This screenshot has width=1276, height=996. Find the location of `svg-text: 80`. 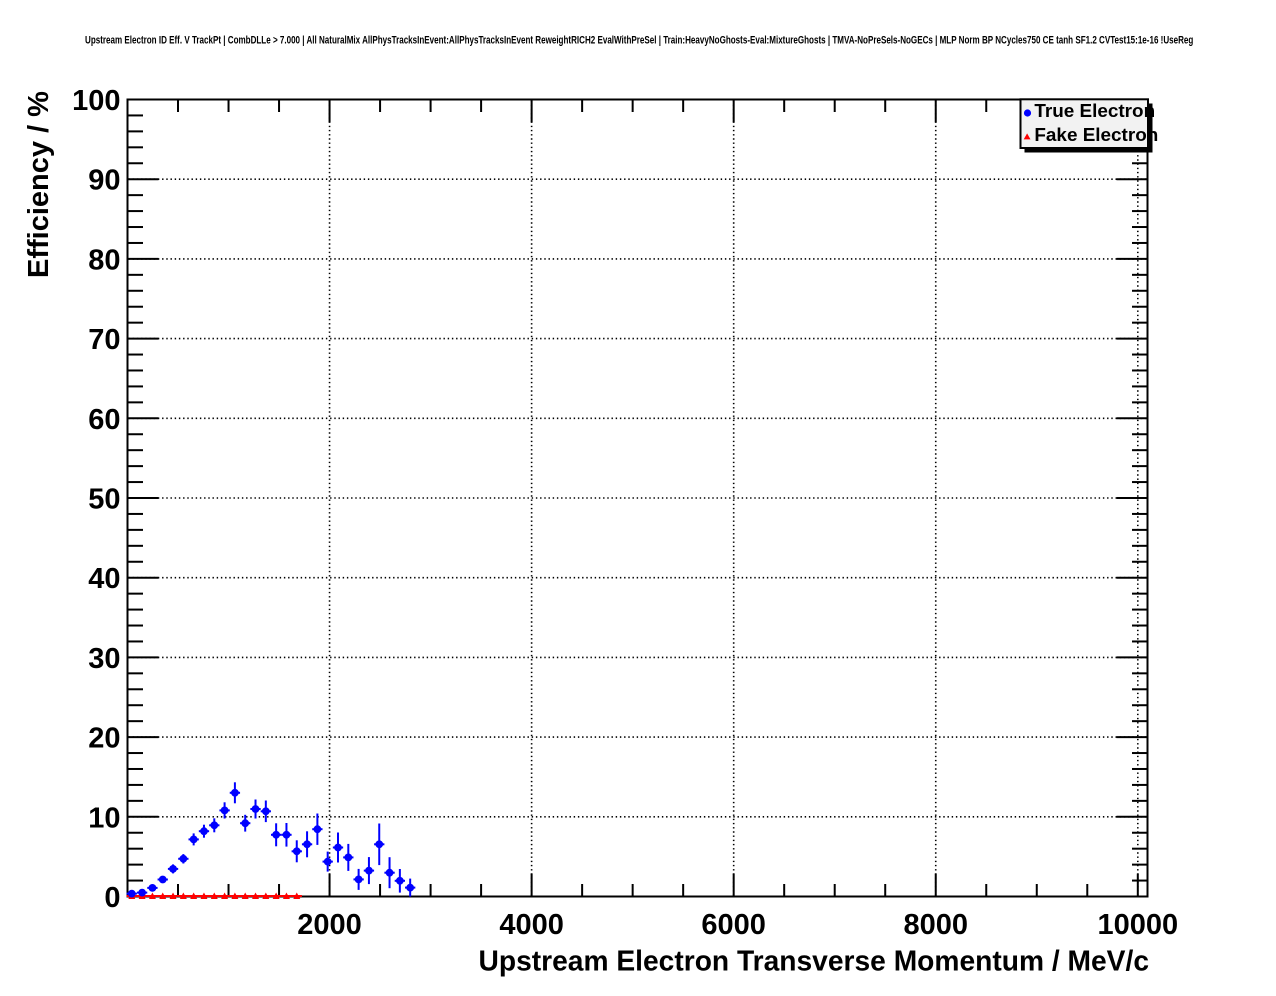

svg-text: 80 is located at coordinates (104, 260).